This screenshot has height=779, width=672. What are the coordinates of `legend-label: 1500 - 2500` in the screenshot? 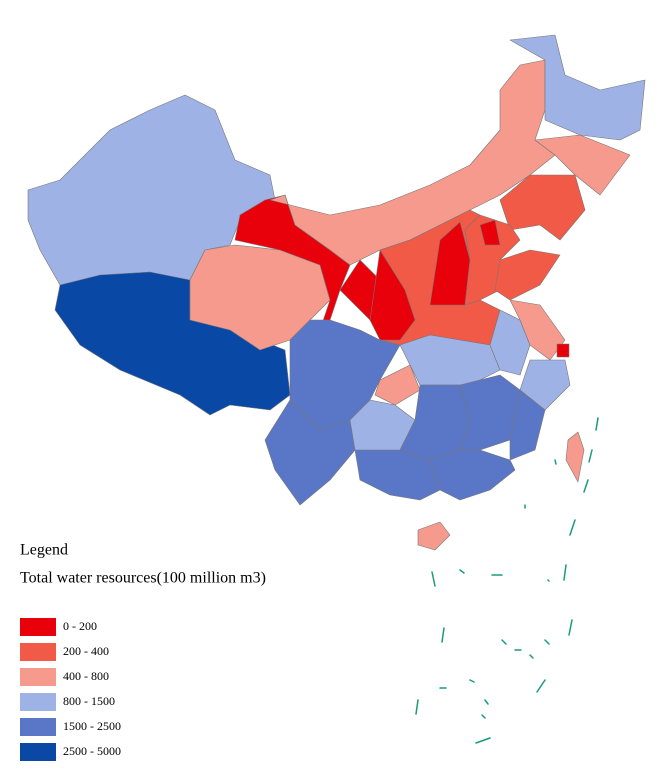 It's located at (92, 726).